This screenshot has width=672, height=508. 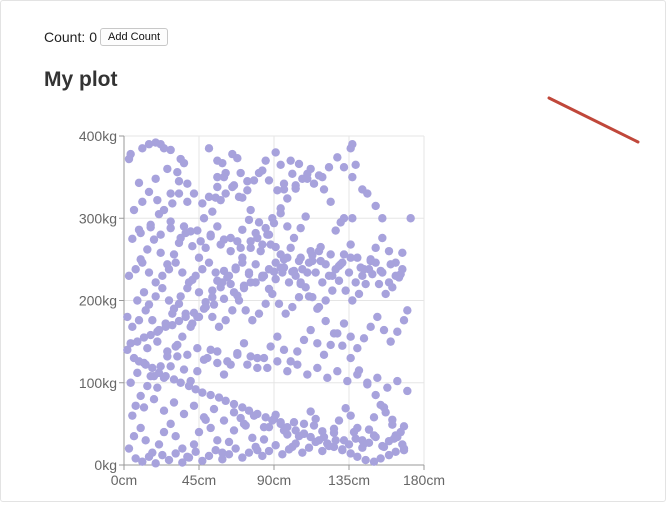 I want to click on x-tick-label: 180cm, so click(x=424, y=480).